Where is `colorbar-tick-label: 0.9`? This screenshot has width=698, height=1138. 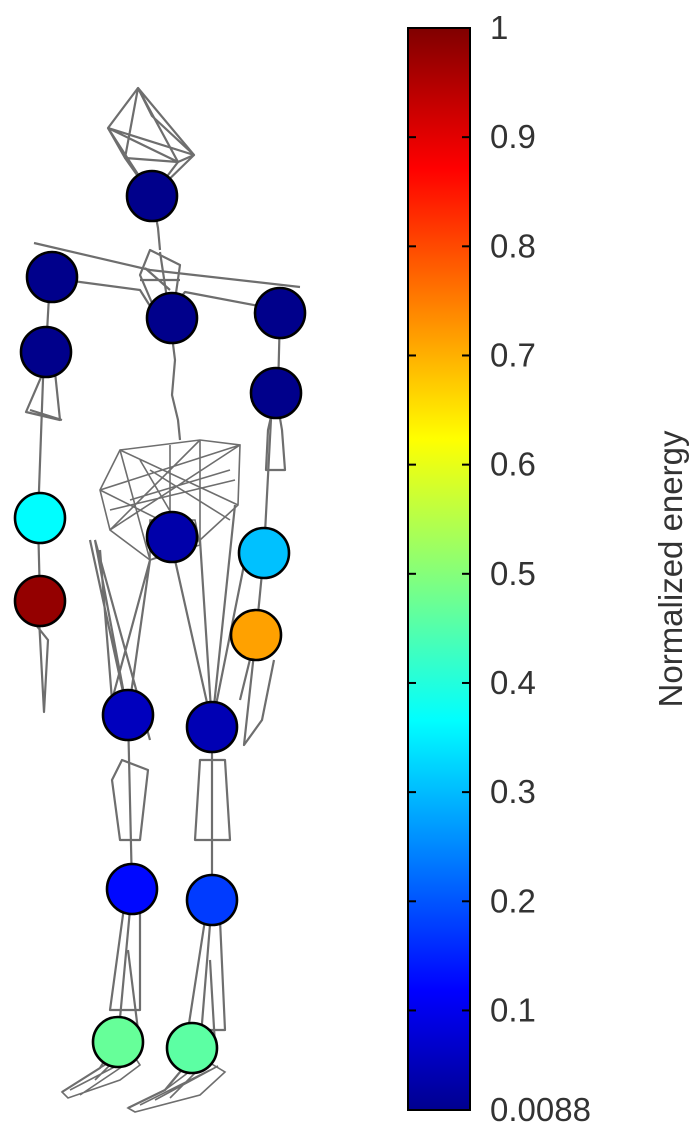
colorbar-tick-label: 0.9 is located at coordinates (513, 136).